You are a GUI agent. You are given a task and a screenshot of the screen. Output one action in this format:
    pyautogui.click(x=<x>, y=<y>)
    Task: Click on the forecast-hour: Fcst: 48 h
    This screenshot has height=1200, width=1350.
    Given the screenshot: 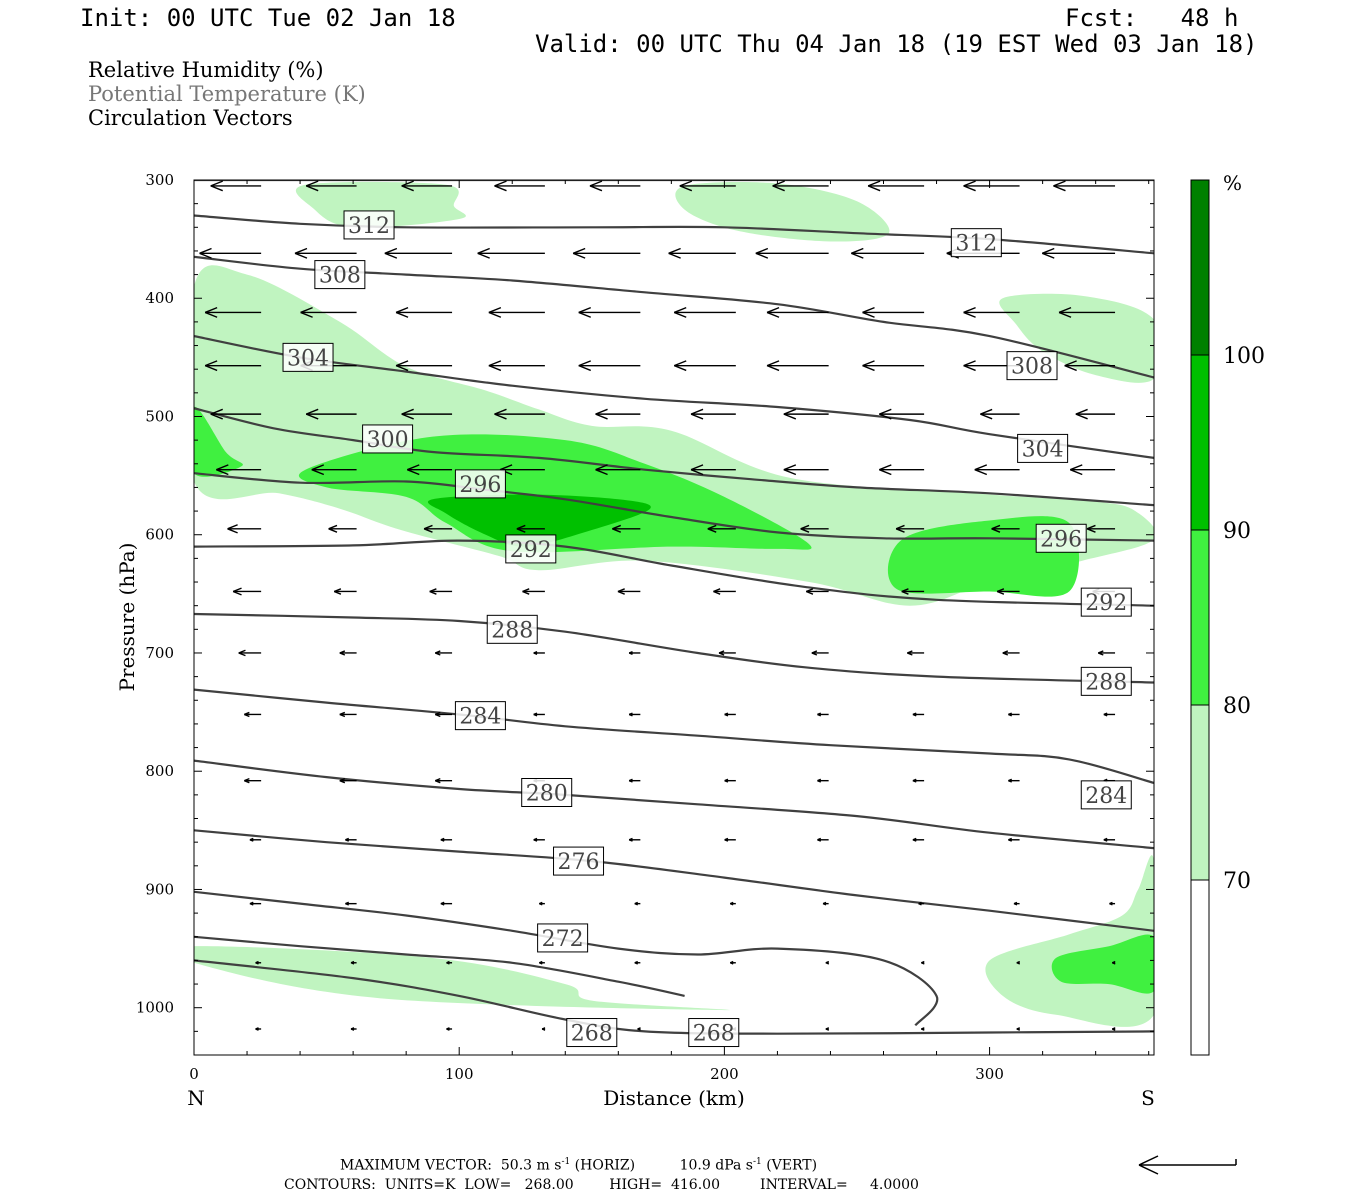 What is the action you would take?
    pyautogui.click(x=1152, y=18)
    